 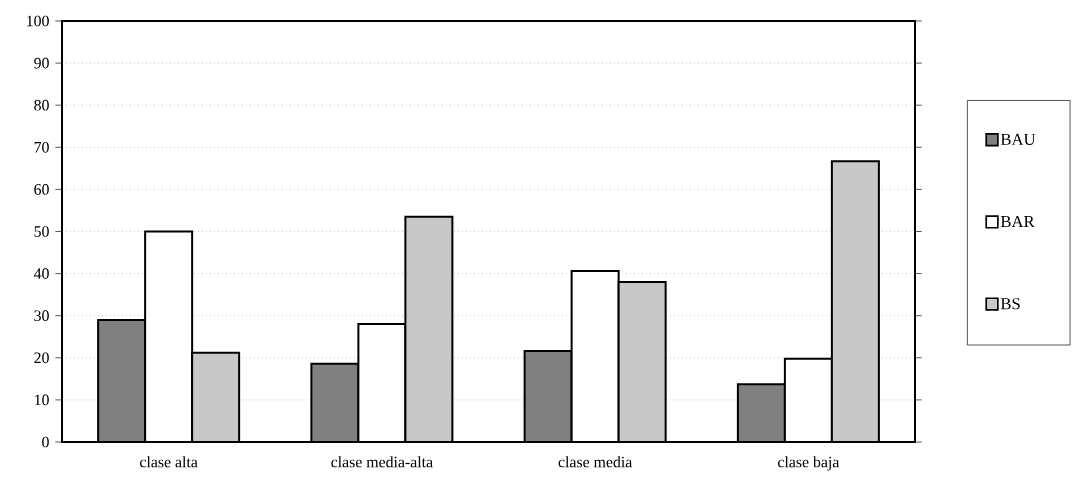 What do you see at coordinates (41, 63) in the screenshot?
I see `y-tick-label: 90` at bounding box center [41, 63].